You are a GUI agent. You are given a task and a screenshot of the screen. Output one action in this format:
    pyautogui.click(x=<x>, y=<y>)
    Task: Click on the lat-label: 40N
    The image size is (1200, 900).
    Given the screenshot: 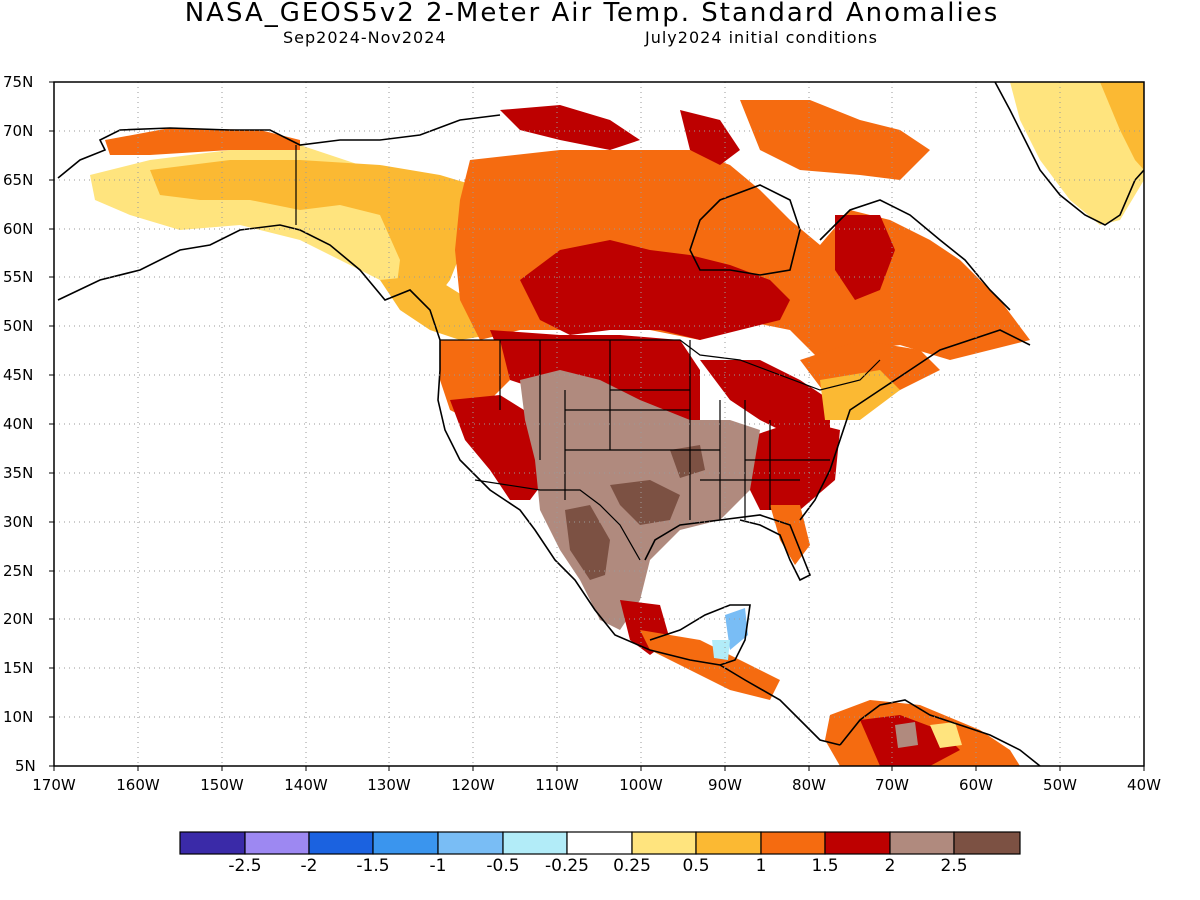 What is the action you would take?
    pyautogui.click(x=18, y=424)
    